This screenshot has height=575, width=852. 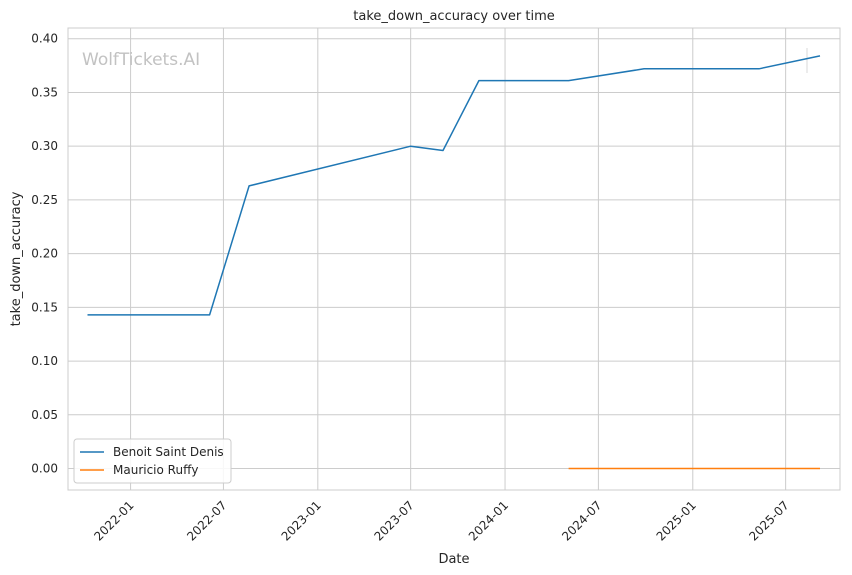 What do you see at coordinates (581, 520) in the screenshot?
I see `x-tick-label: 2024-07` at bounding box center [581, 520].